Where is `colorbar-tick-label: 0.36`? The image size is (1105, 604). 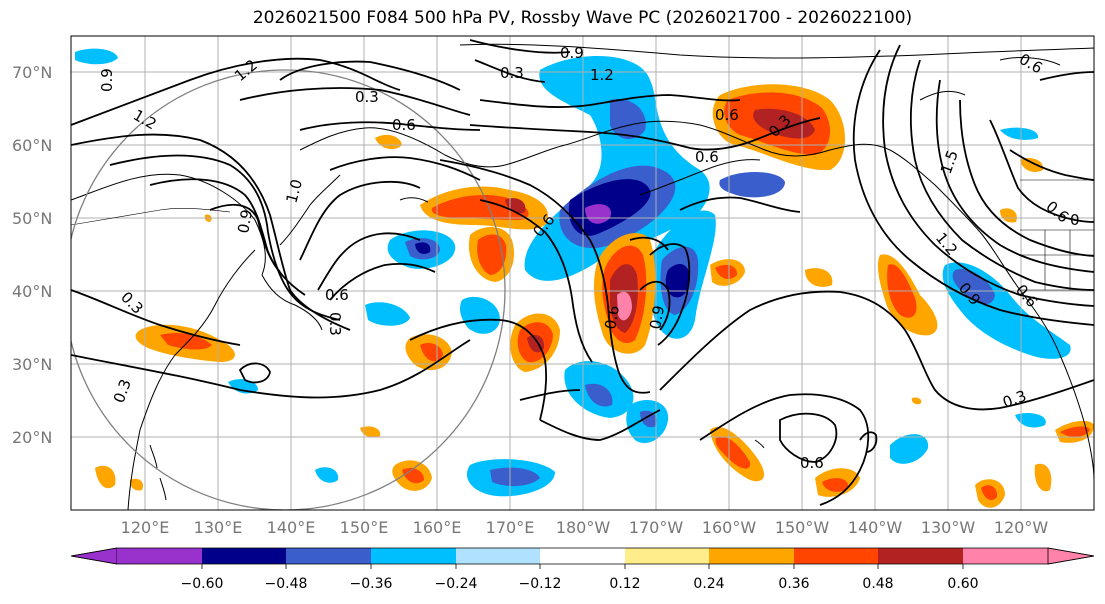
colorbar-tick-label: 0.36 is located at coordinates (793, 584).